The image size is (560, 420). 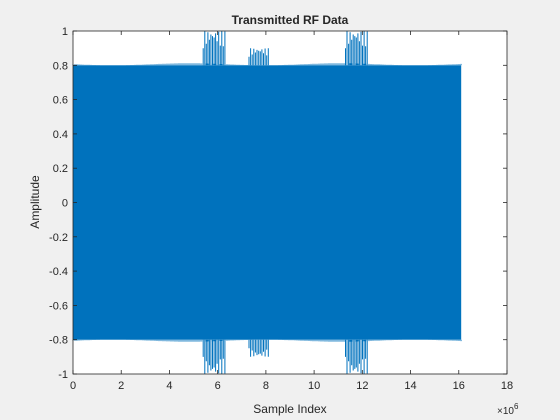 What do you see at coordinates (516, 406) in the screenshot?
I see `x-scale-exponent: 6` at bounding box center [516, 406].